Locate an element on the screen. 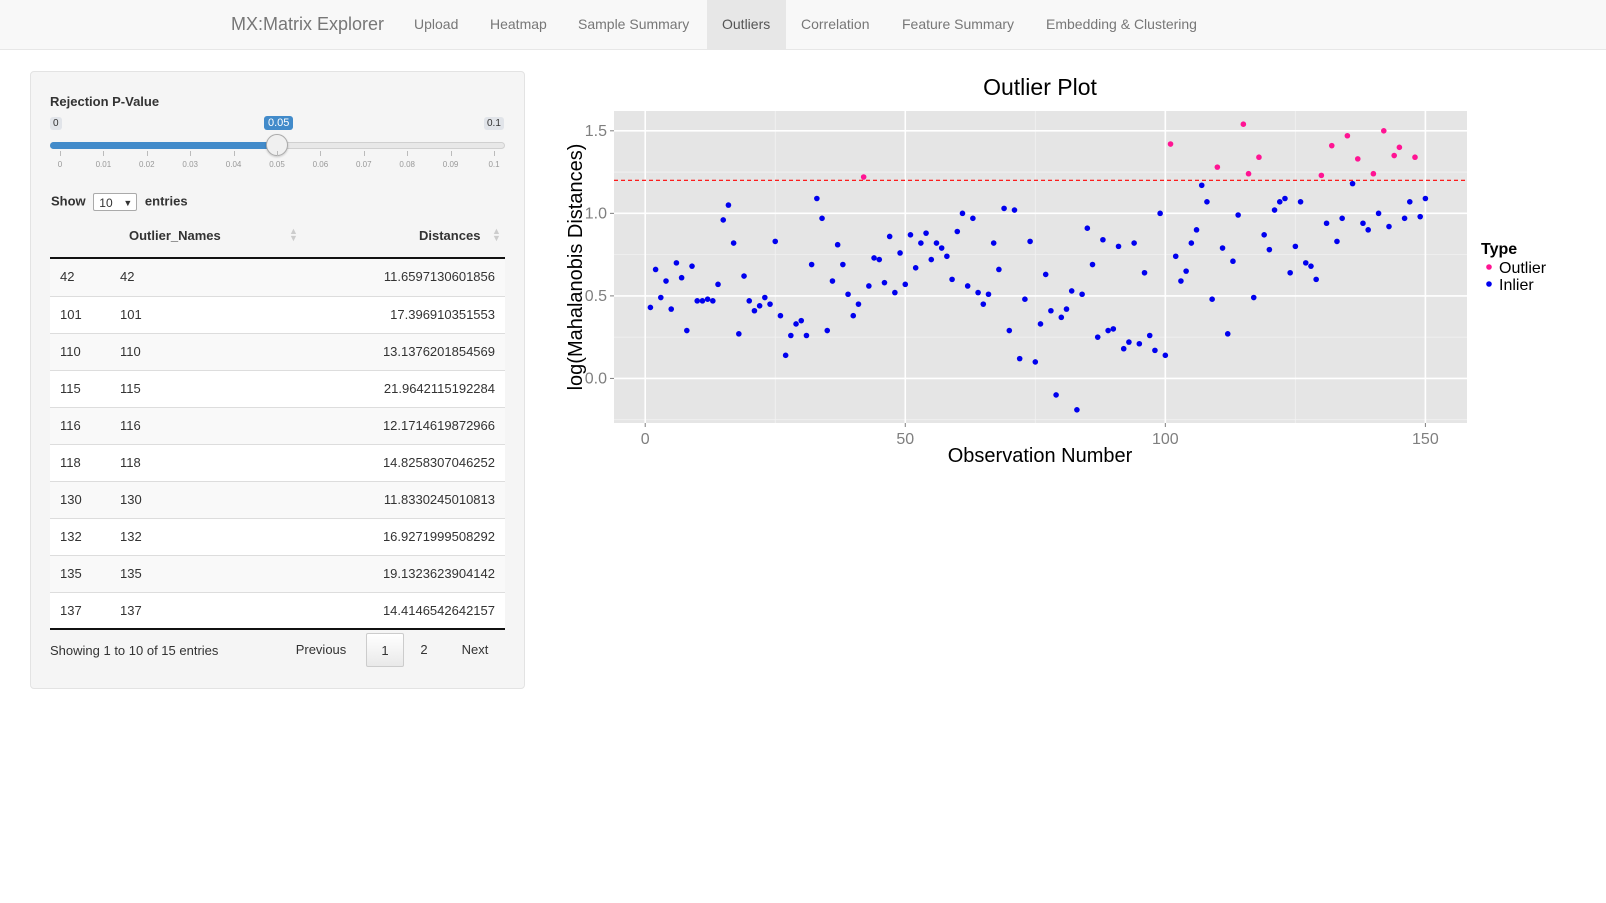 The width and height of the screenshot is (1606, 903). tab-sample-summary: Sample Summary is located at coordinates (634, 24).